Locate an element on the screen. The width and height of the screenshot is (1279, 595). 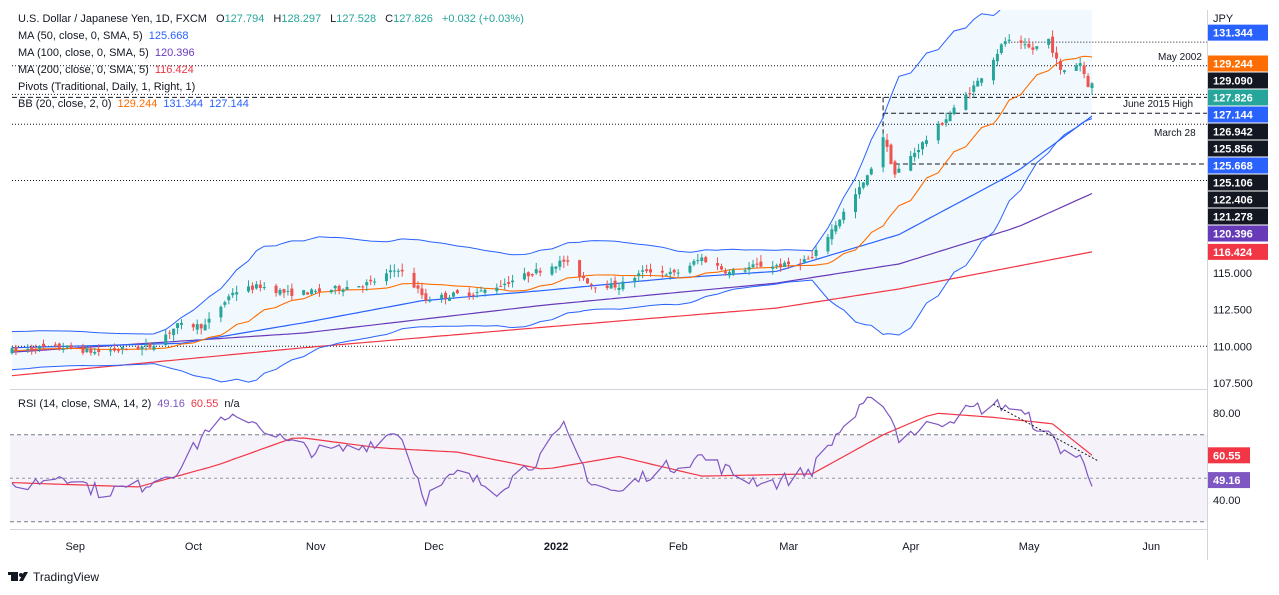
rsi-badges: 60.55 49.16 is located at coordinates (1229, 468).